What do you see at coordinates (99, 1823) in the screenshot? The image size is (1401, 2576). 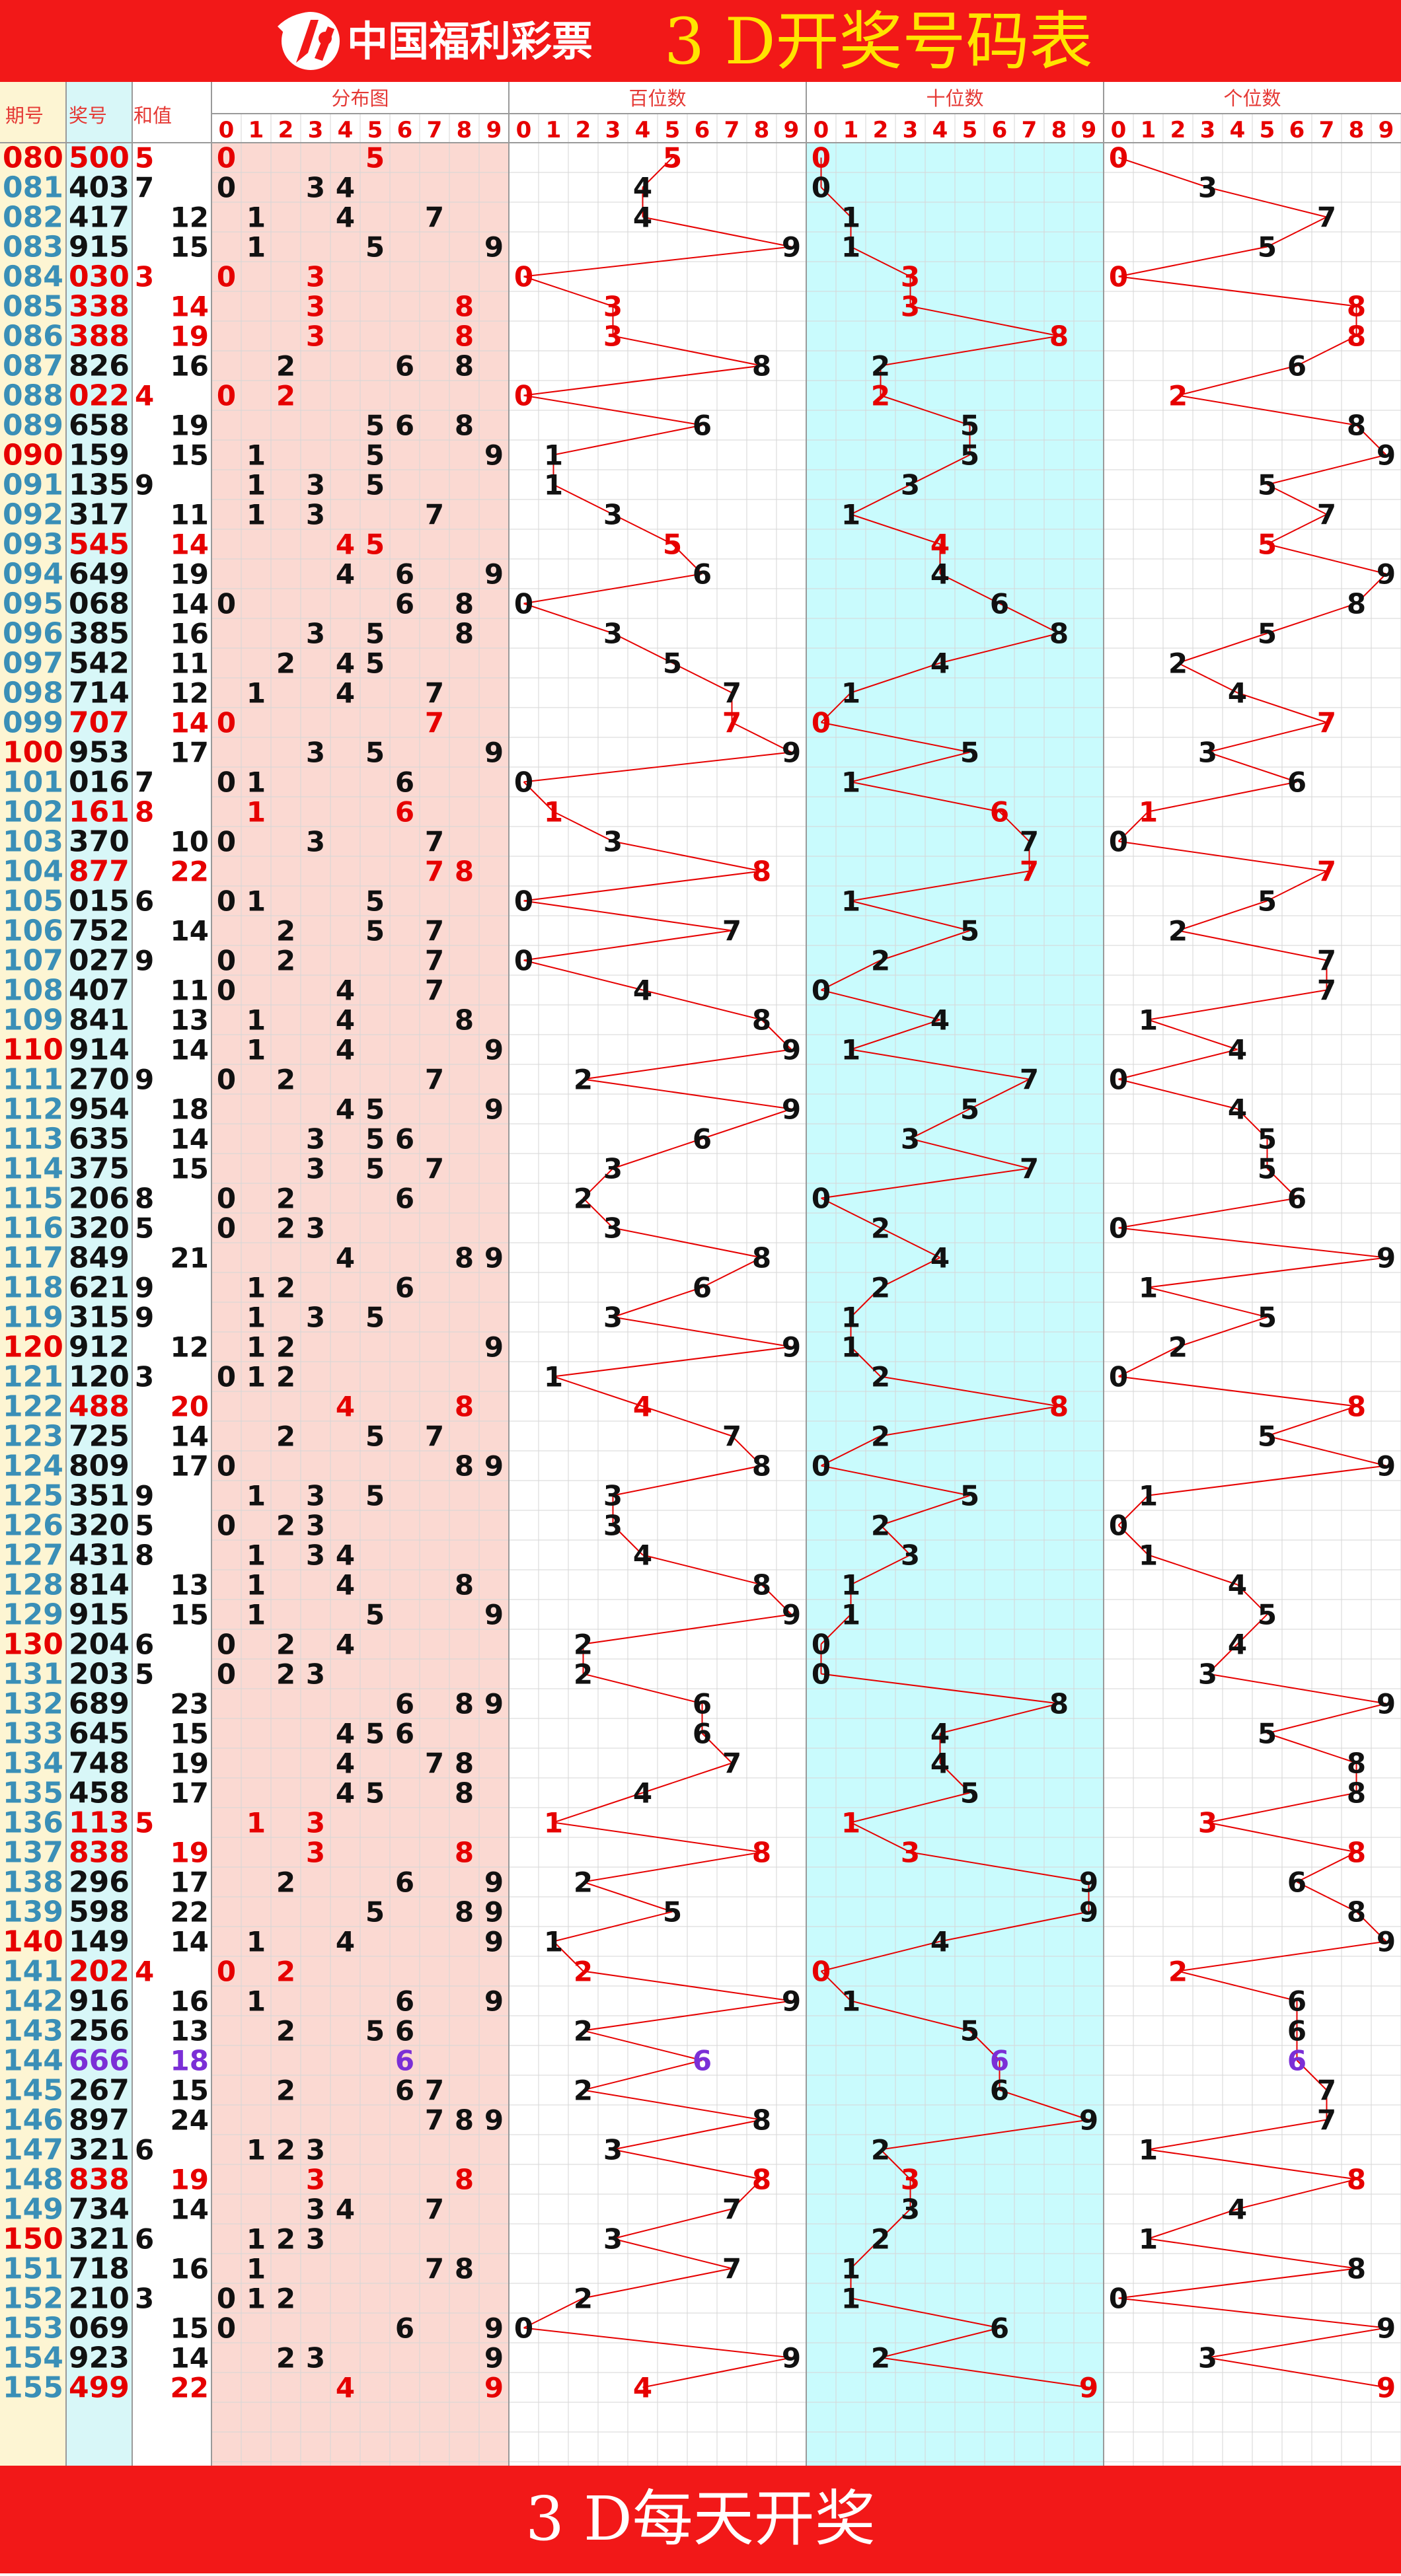 I see `prize-number: 113` at bounding box center [99, 1823].